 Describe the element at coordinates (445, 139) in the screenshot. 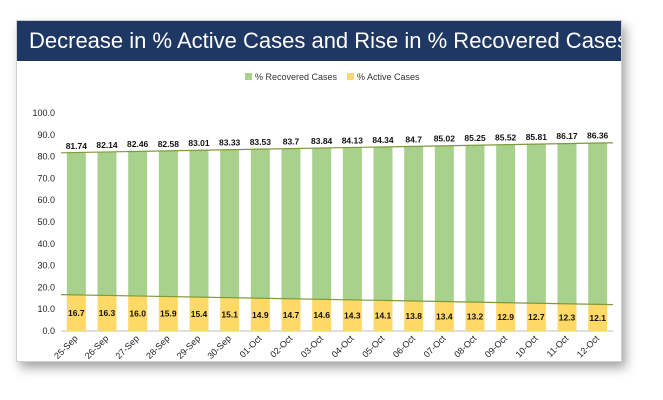

I see `data-label-recovered: 85.02` at that location.